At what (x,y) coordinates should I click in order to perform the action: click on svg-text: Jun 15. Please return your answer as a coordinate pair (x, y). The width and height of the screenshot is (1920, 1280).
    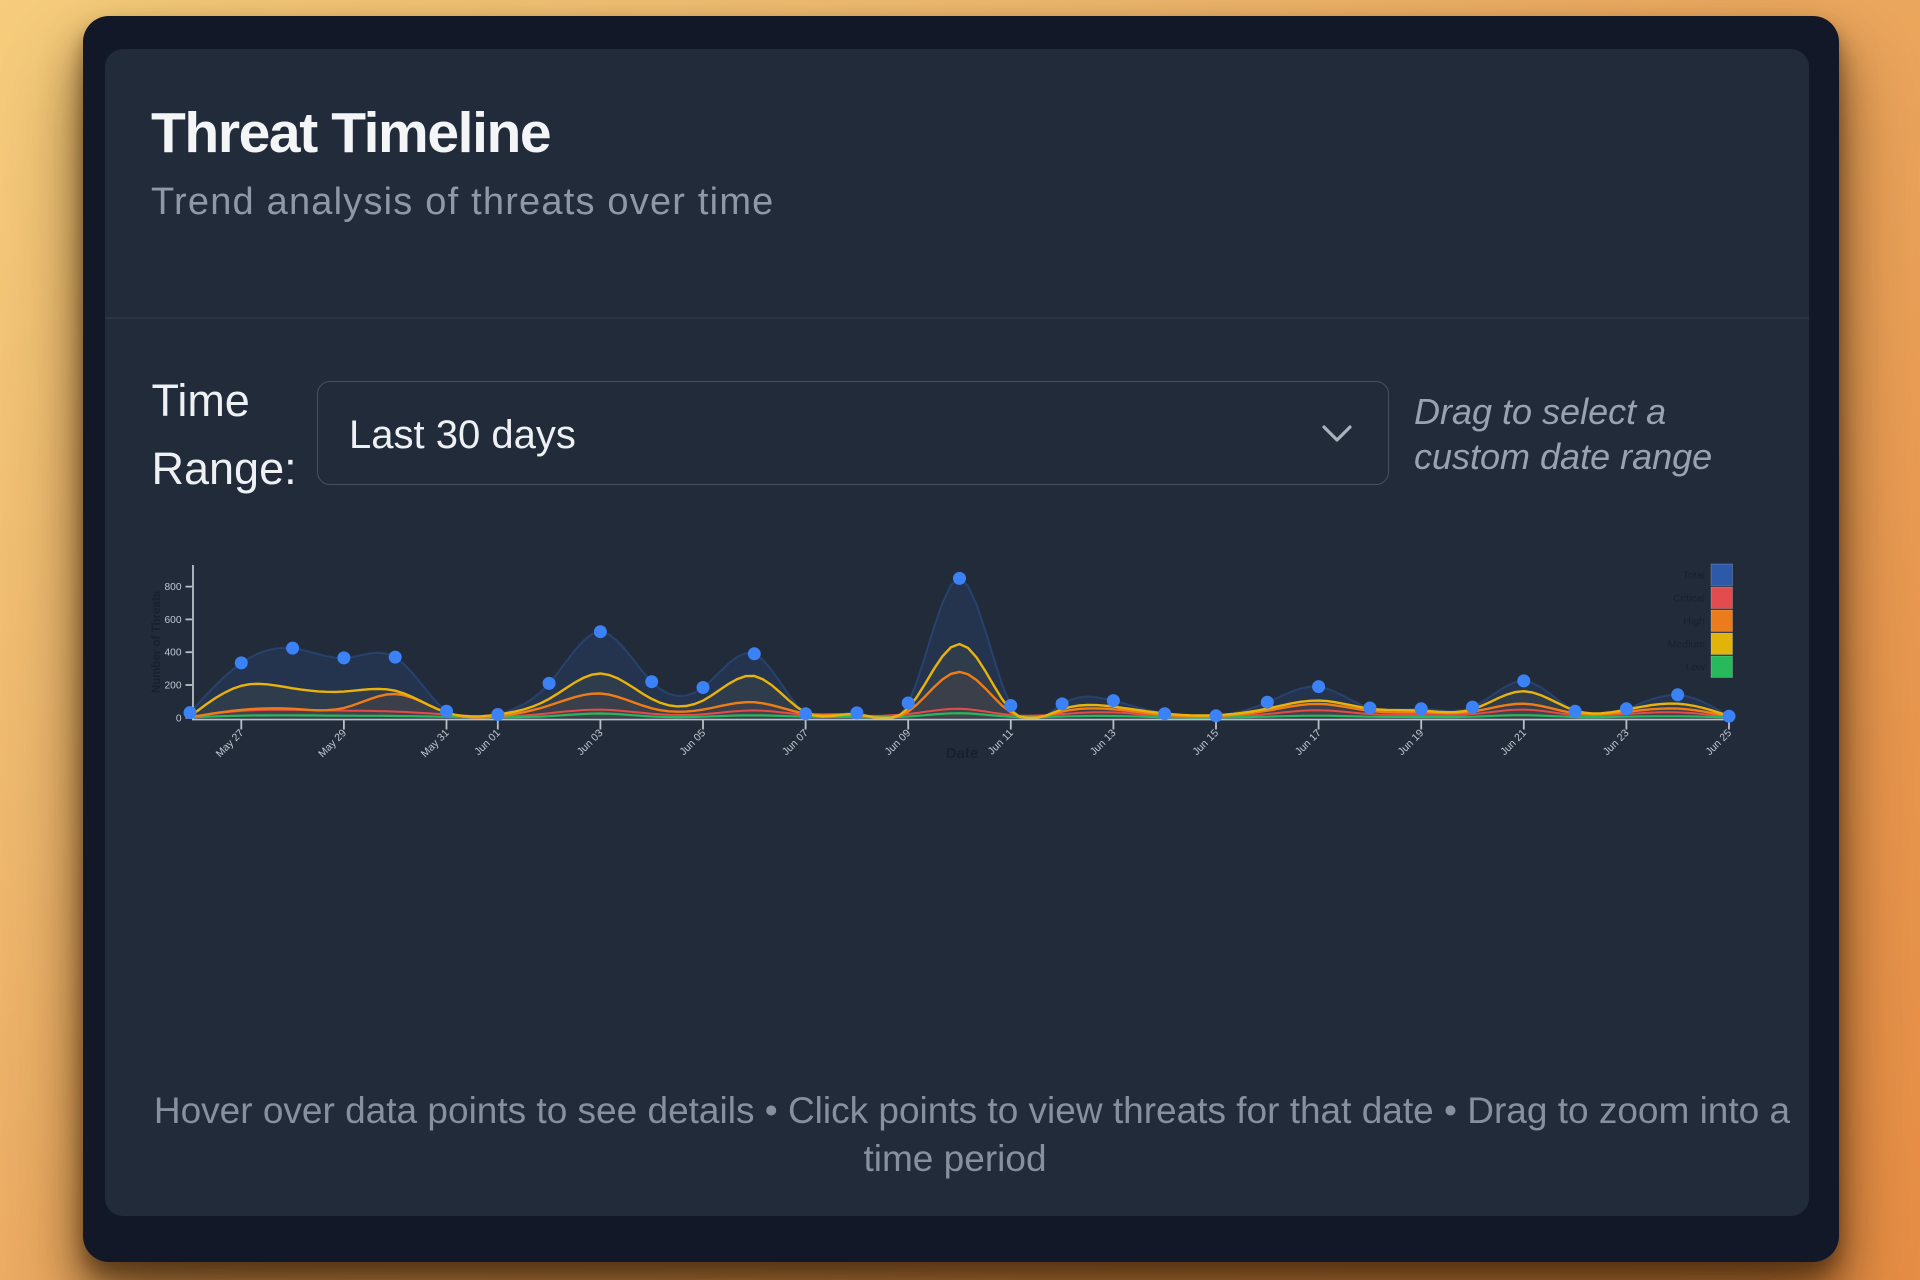
    Looking at the image, I should click on (1205, 742).